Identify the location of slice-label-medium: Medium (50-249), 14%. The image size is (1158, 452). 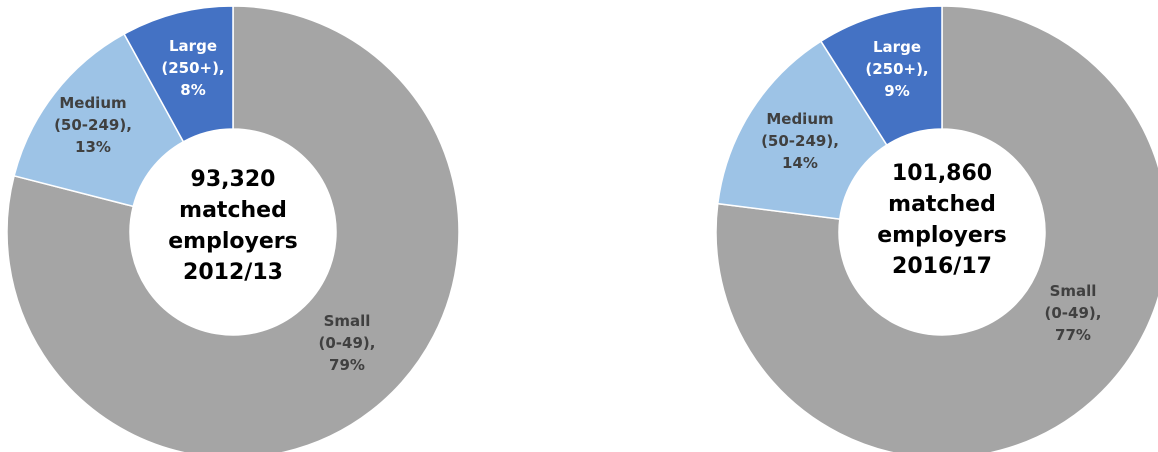
(800, 141).